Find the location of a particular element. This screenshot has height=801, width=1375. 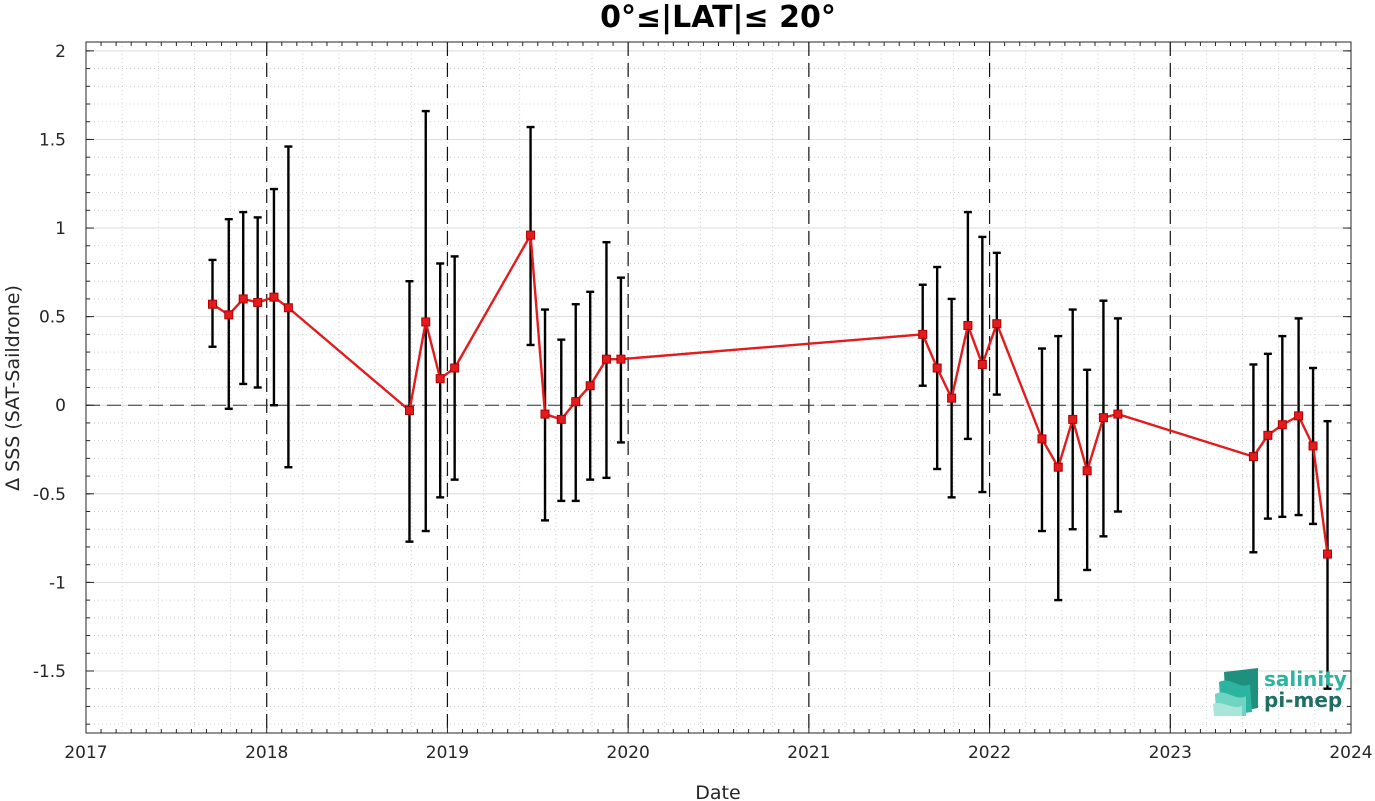

y-tick-label: 1.5 is located at coordinates (52, 140).